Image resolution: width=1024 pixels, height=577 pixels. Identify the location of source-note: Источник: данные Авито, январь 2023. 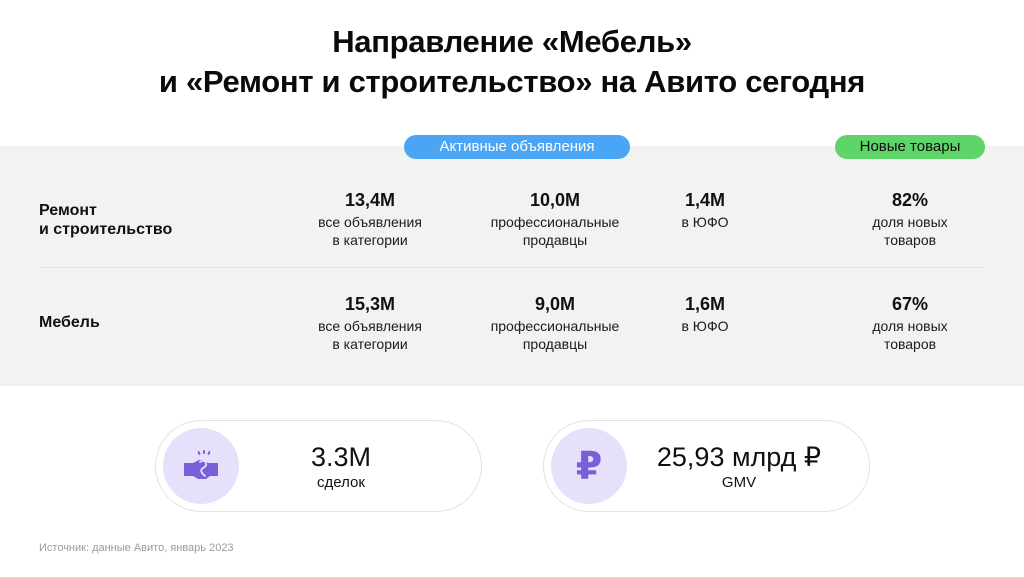
(136, 548).